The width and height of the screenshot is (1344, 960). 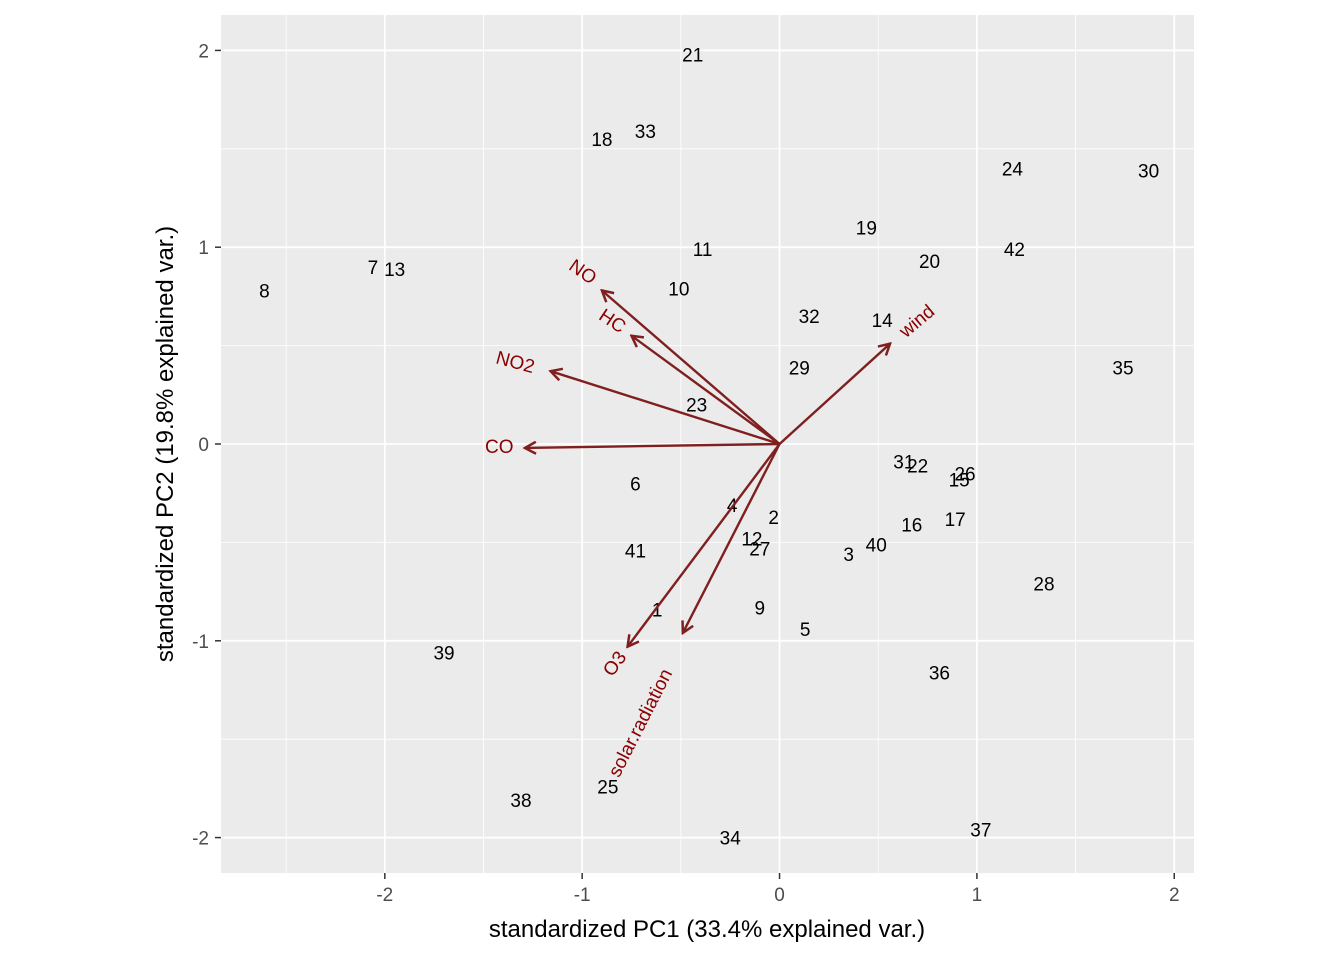 I want to click on point-label-16: 16, so click(x=911, y=526).